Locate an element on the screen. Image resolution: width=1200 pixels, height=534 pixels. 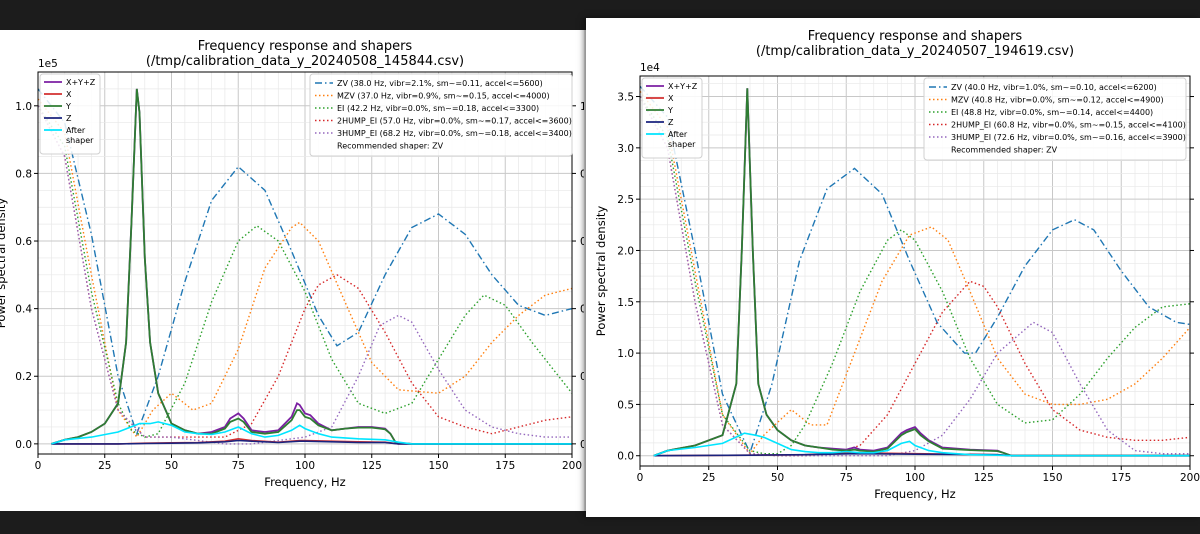
y-tick-label: 0.2 is located at coordinates (23, 377).